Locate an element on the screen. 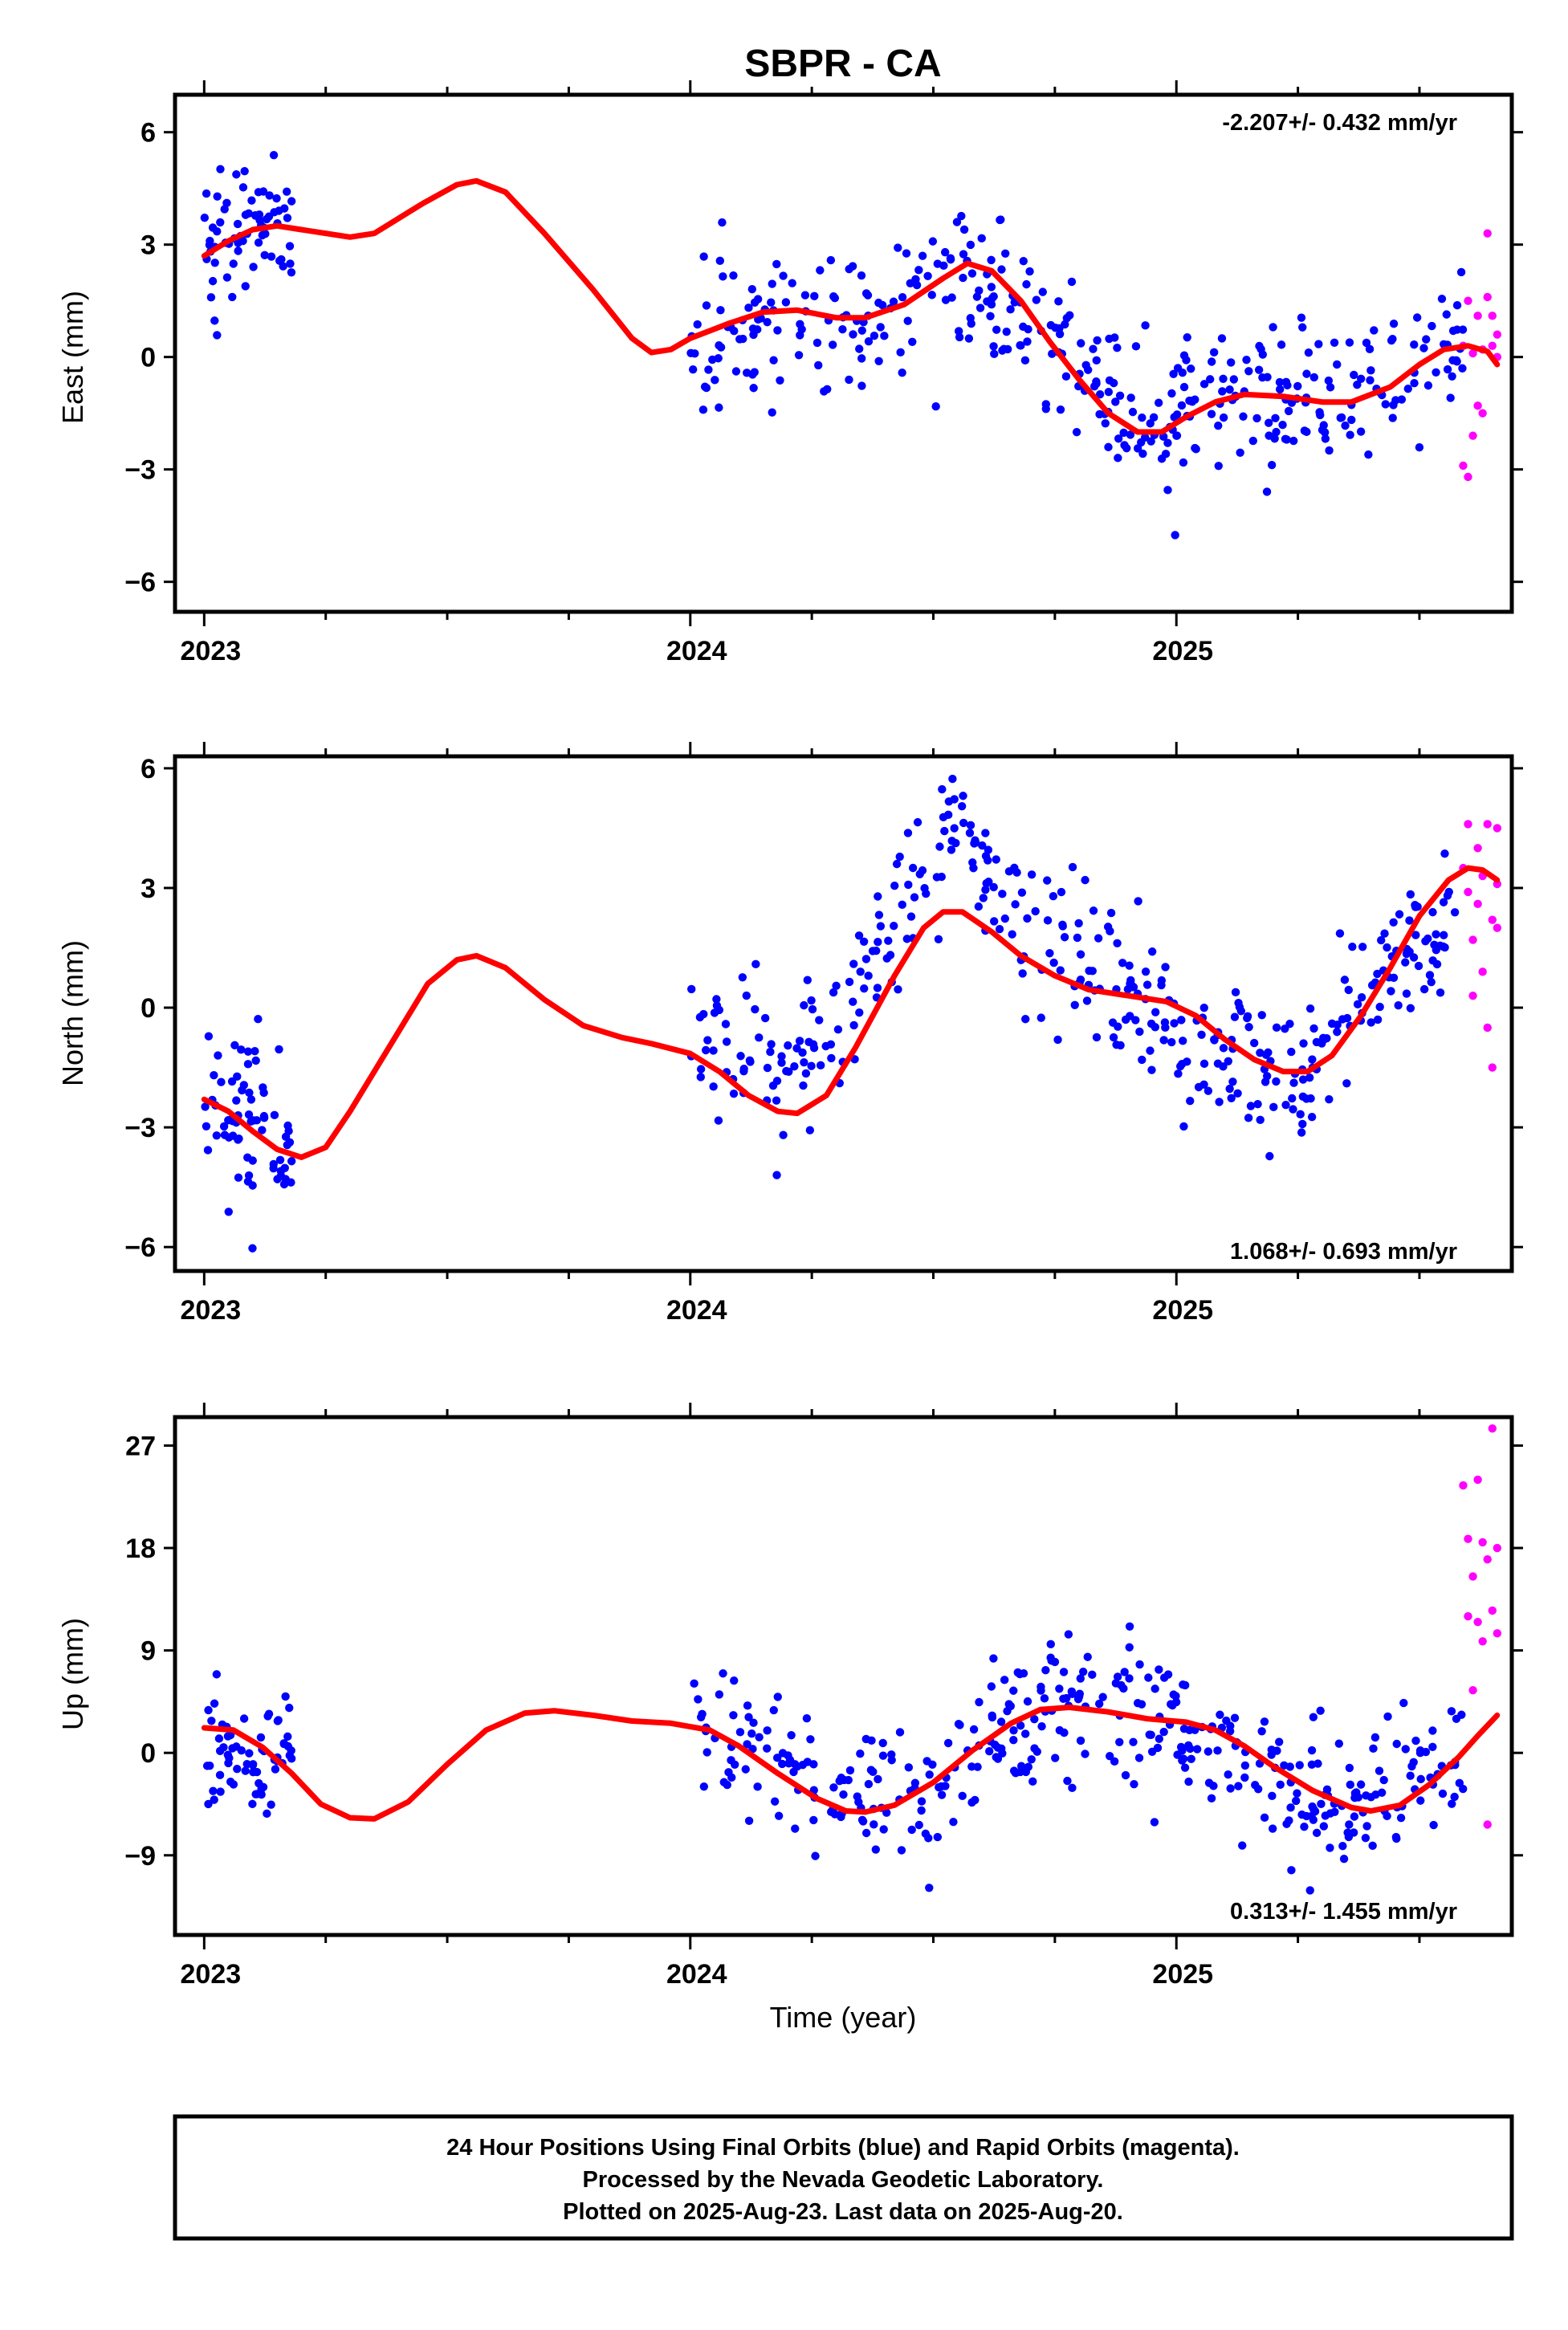 The height and width of the screenshot is (2330, 1568). east-x-tick-label: 2023 is located at coordinates (211, 651).